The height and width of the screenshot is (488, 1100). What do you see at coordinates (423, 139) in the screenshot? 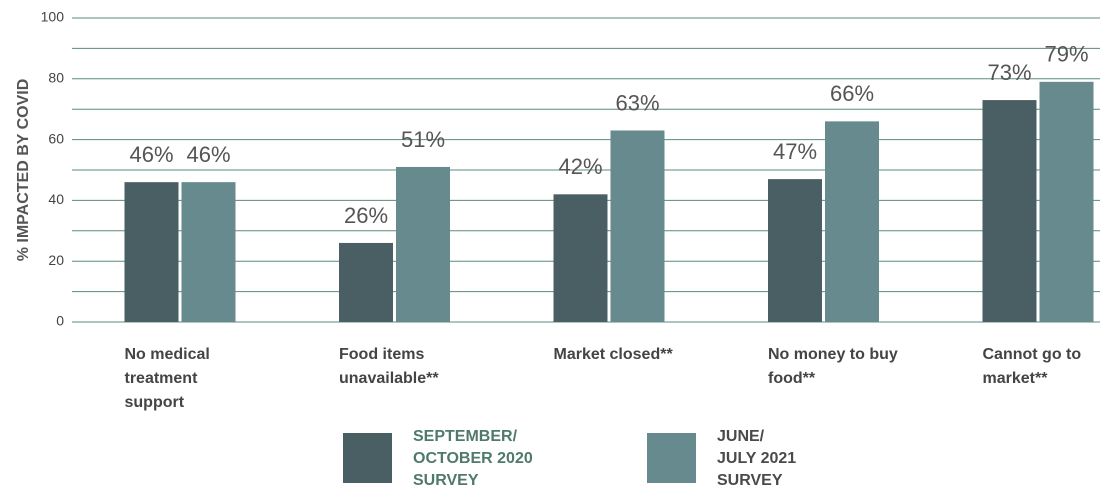
I see `value-label: 51%` at bounding box center [423, 139].